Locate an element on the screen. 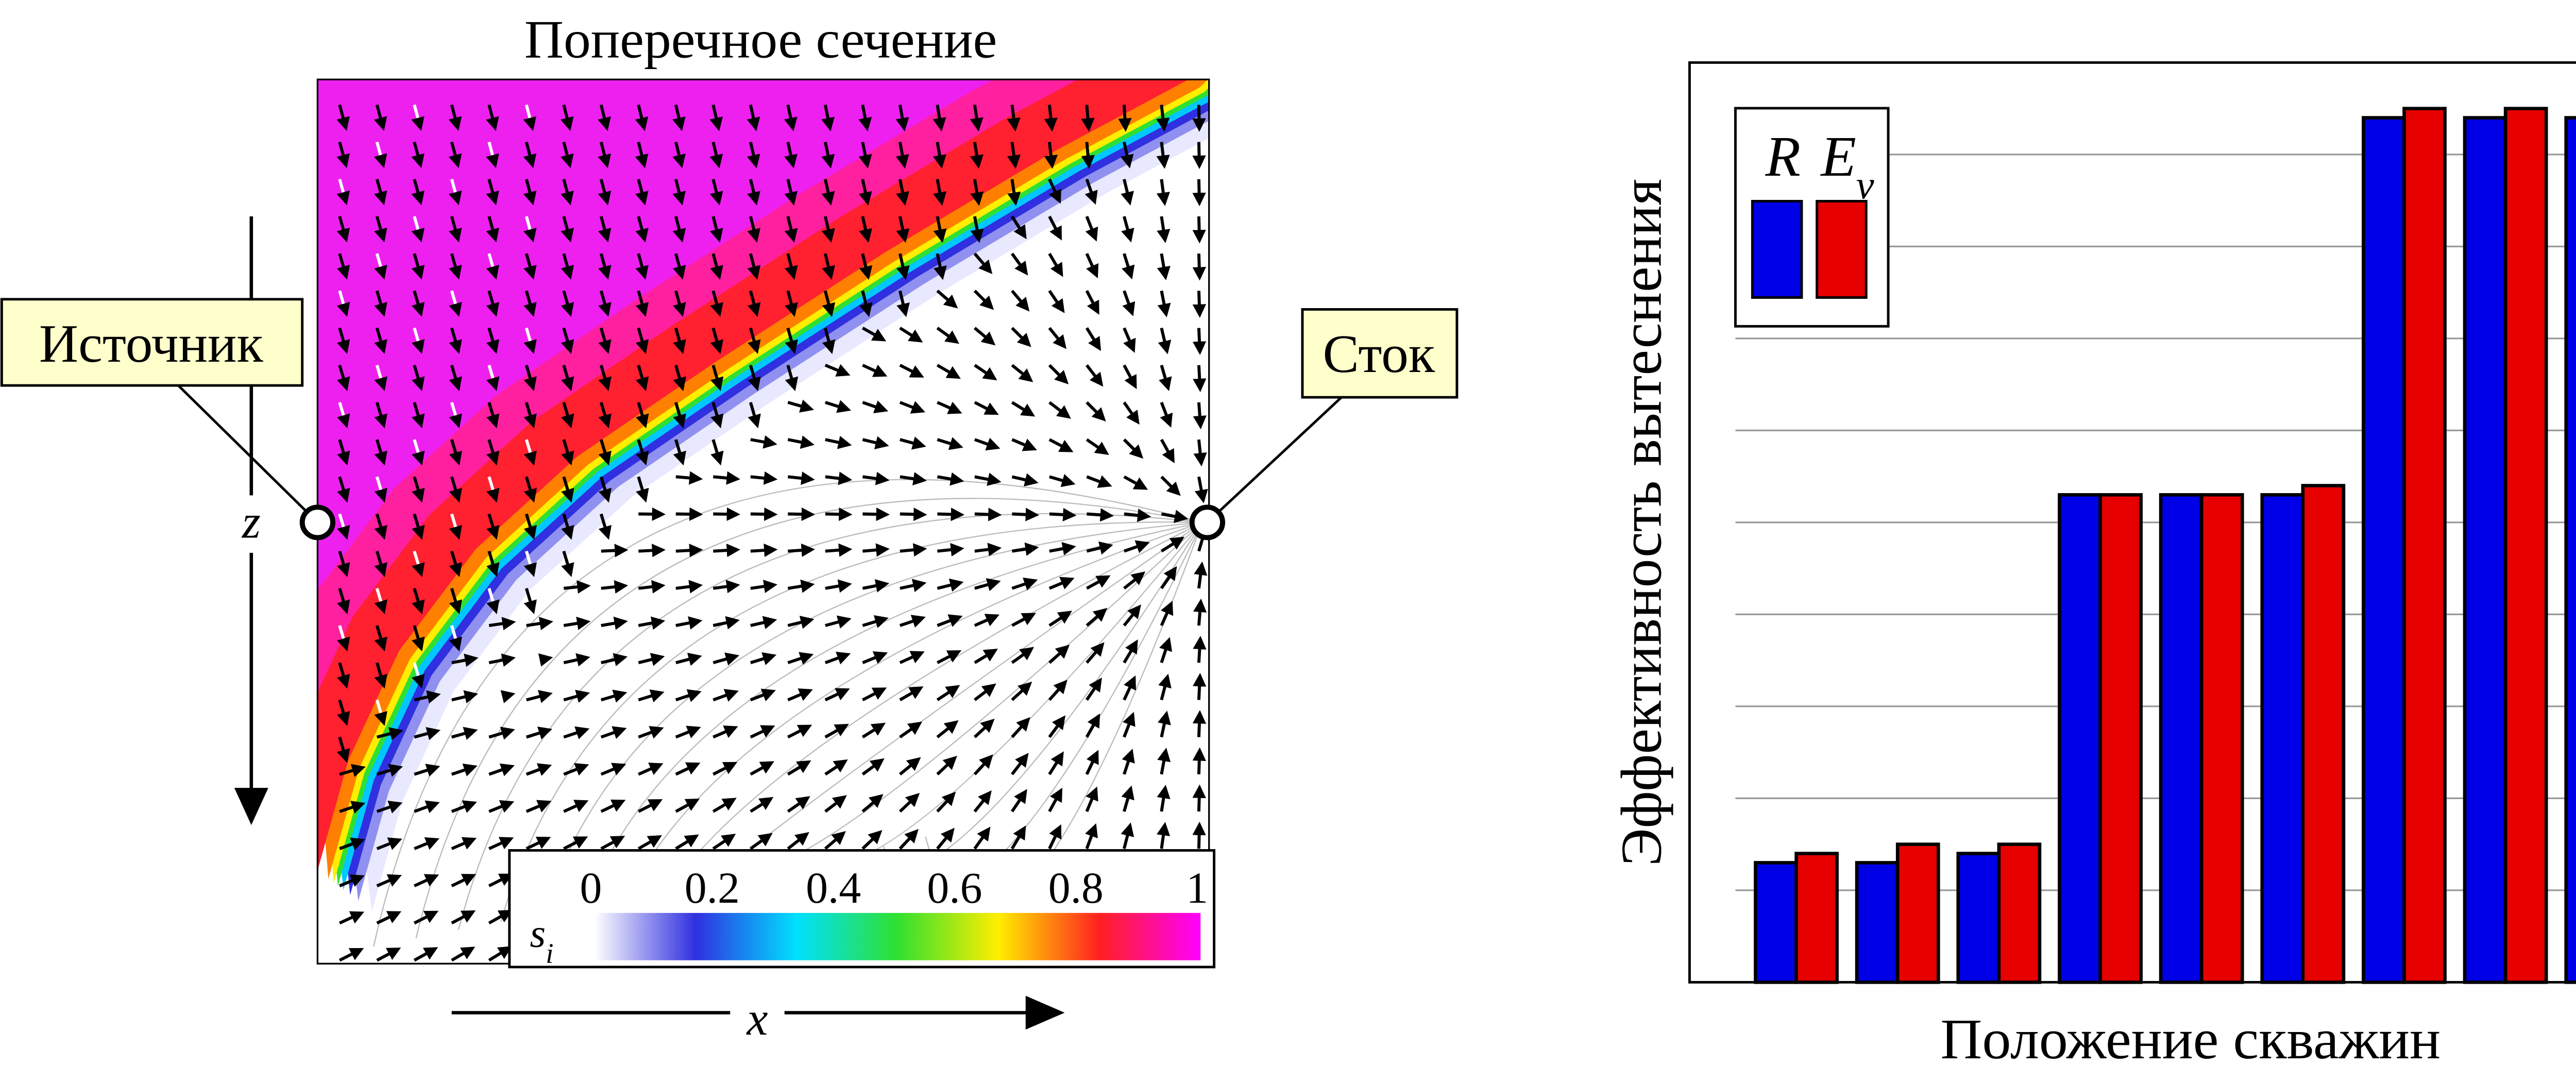 The image size is (2576, 1082). colorbar-tick-label: 1 is located at coordinates (1197, 888).